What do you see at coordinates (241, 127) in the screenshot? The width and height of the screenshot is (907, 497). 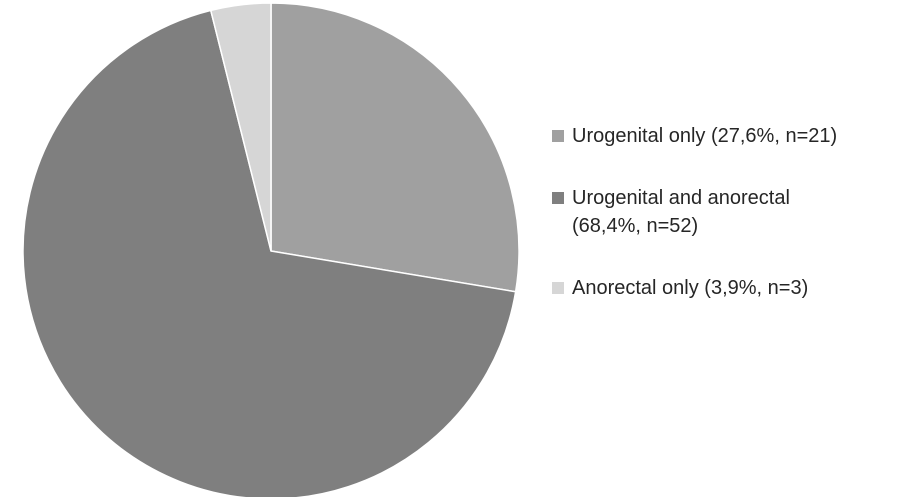 I see `pie-slice-anorectal-only` at bounding box center [241, 127].